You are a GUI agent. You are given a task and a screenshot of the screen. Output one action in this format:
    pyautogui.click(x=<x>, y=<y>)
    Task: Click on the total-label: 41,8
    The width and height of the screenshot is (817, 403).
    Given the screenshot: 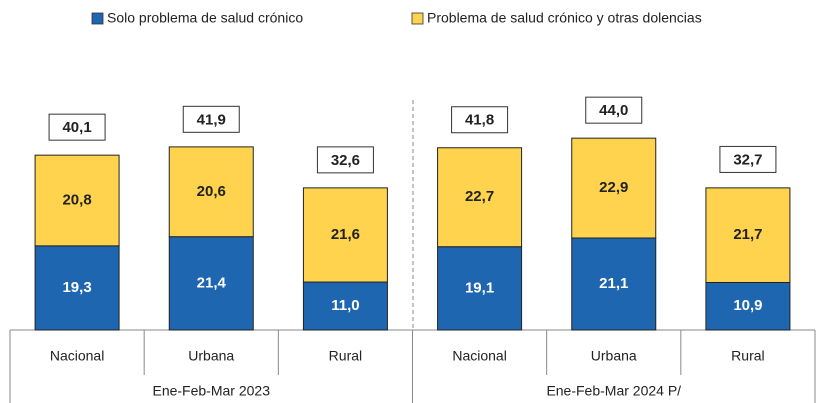 What is the action you would take?
    pyautogui.click(x=479, y=120)
    